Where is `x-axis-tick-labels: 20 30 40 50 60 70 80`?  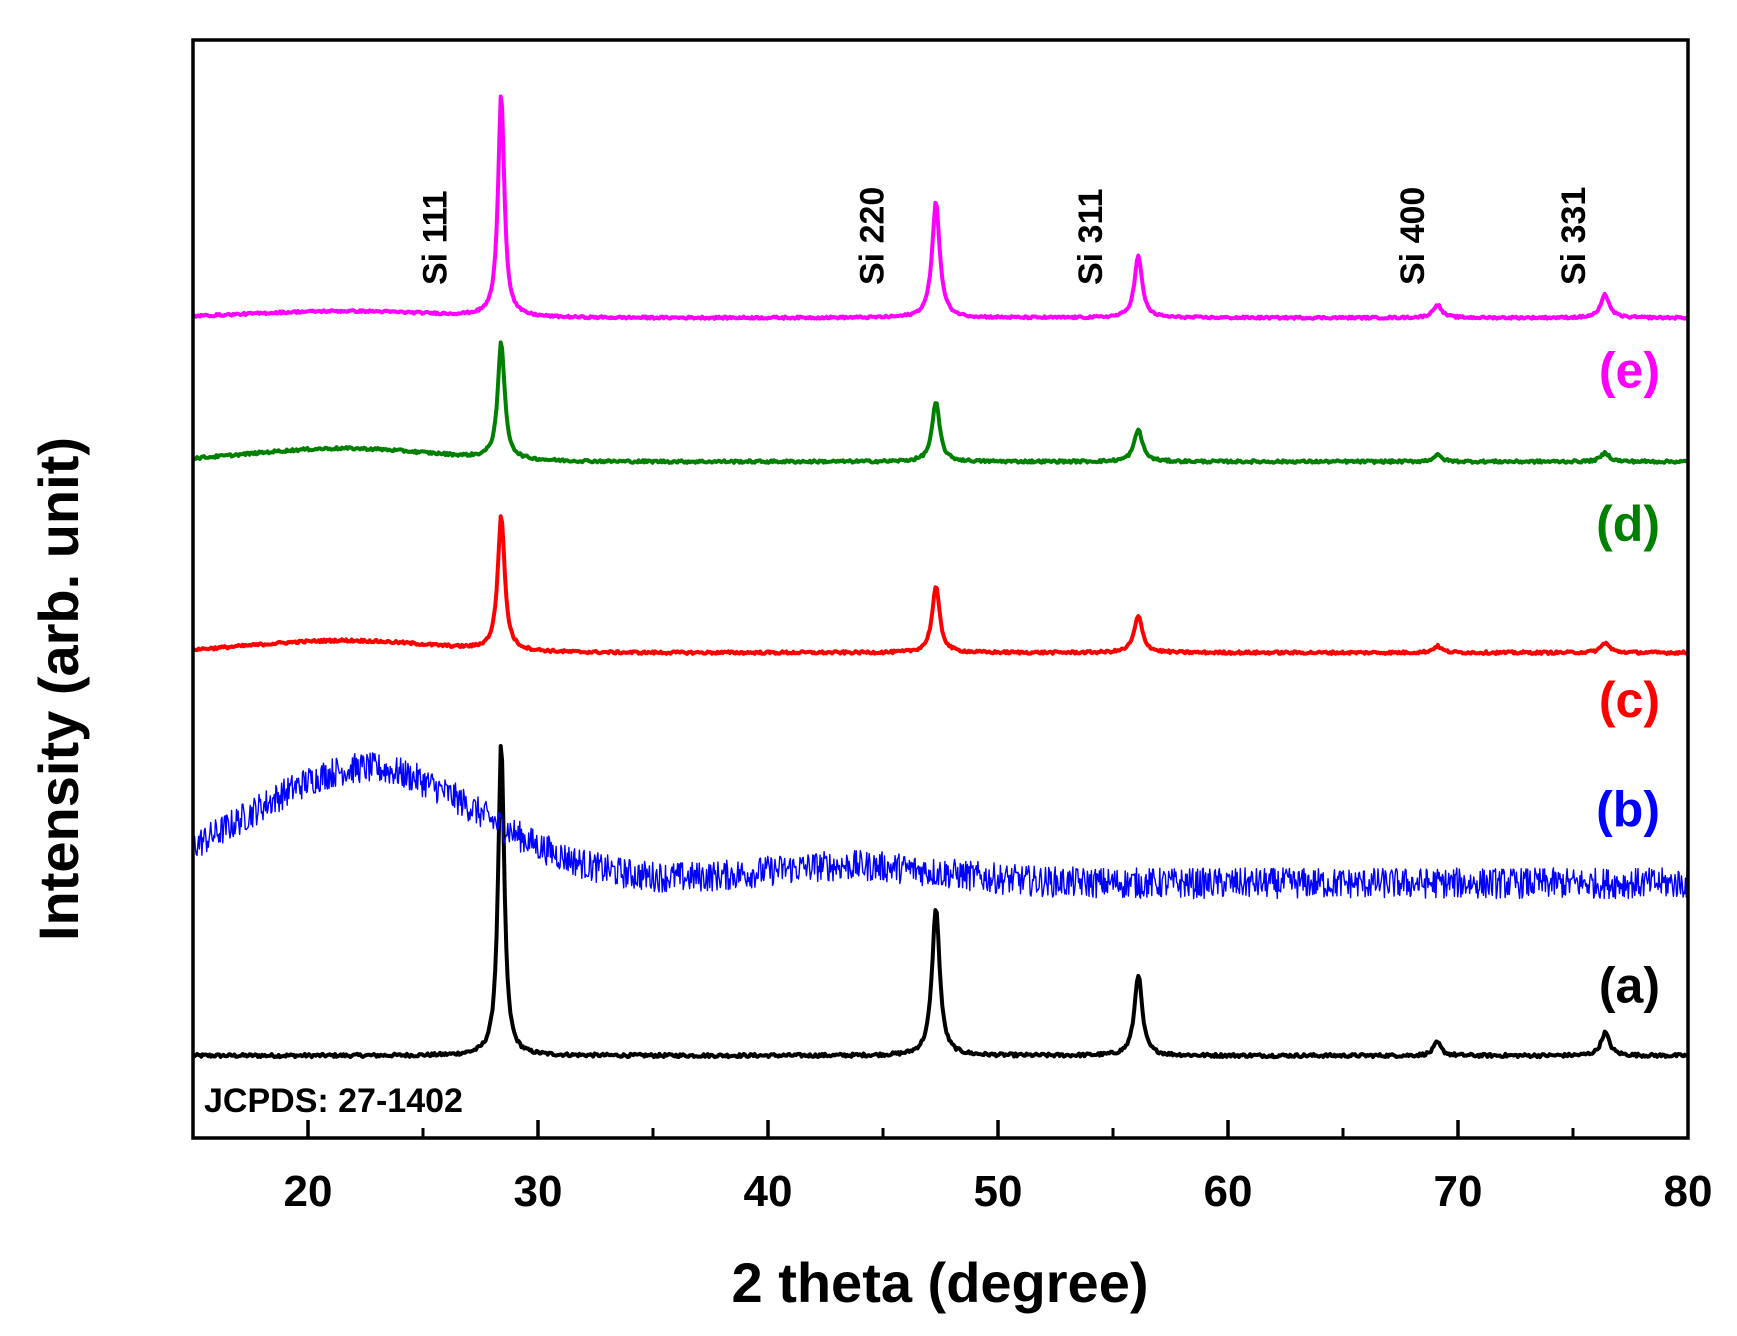
x-axis-tick-labels: 20 30 40 50 60 70 80 is located at coordinates (998, 1191).